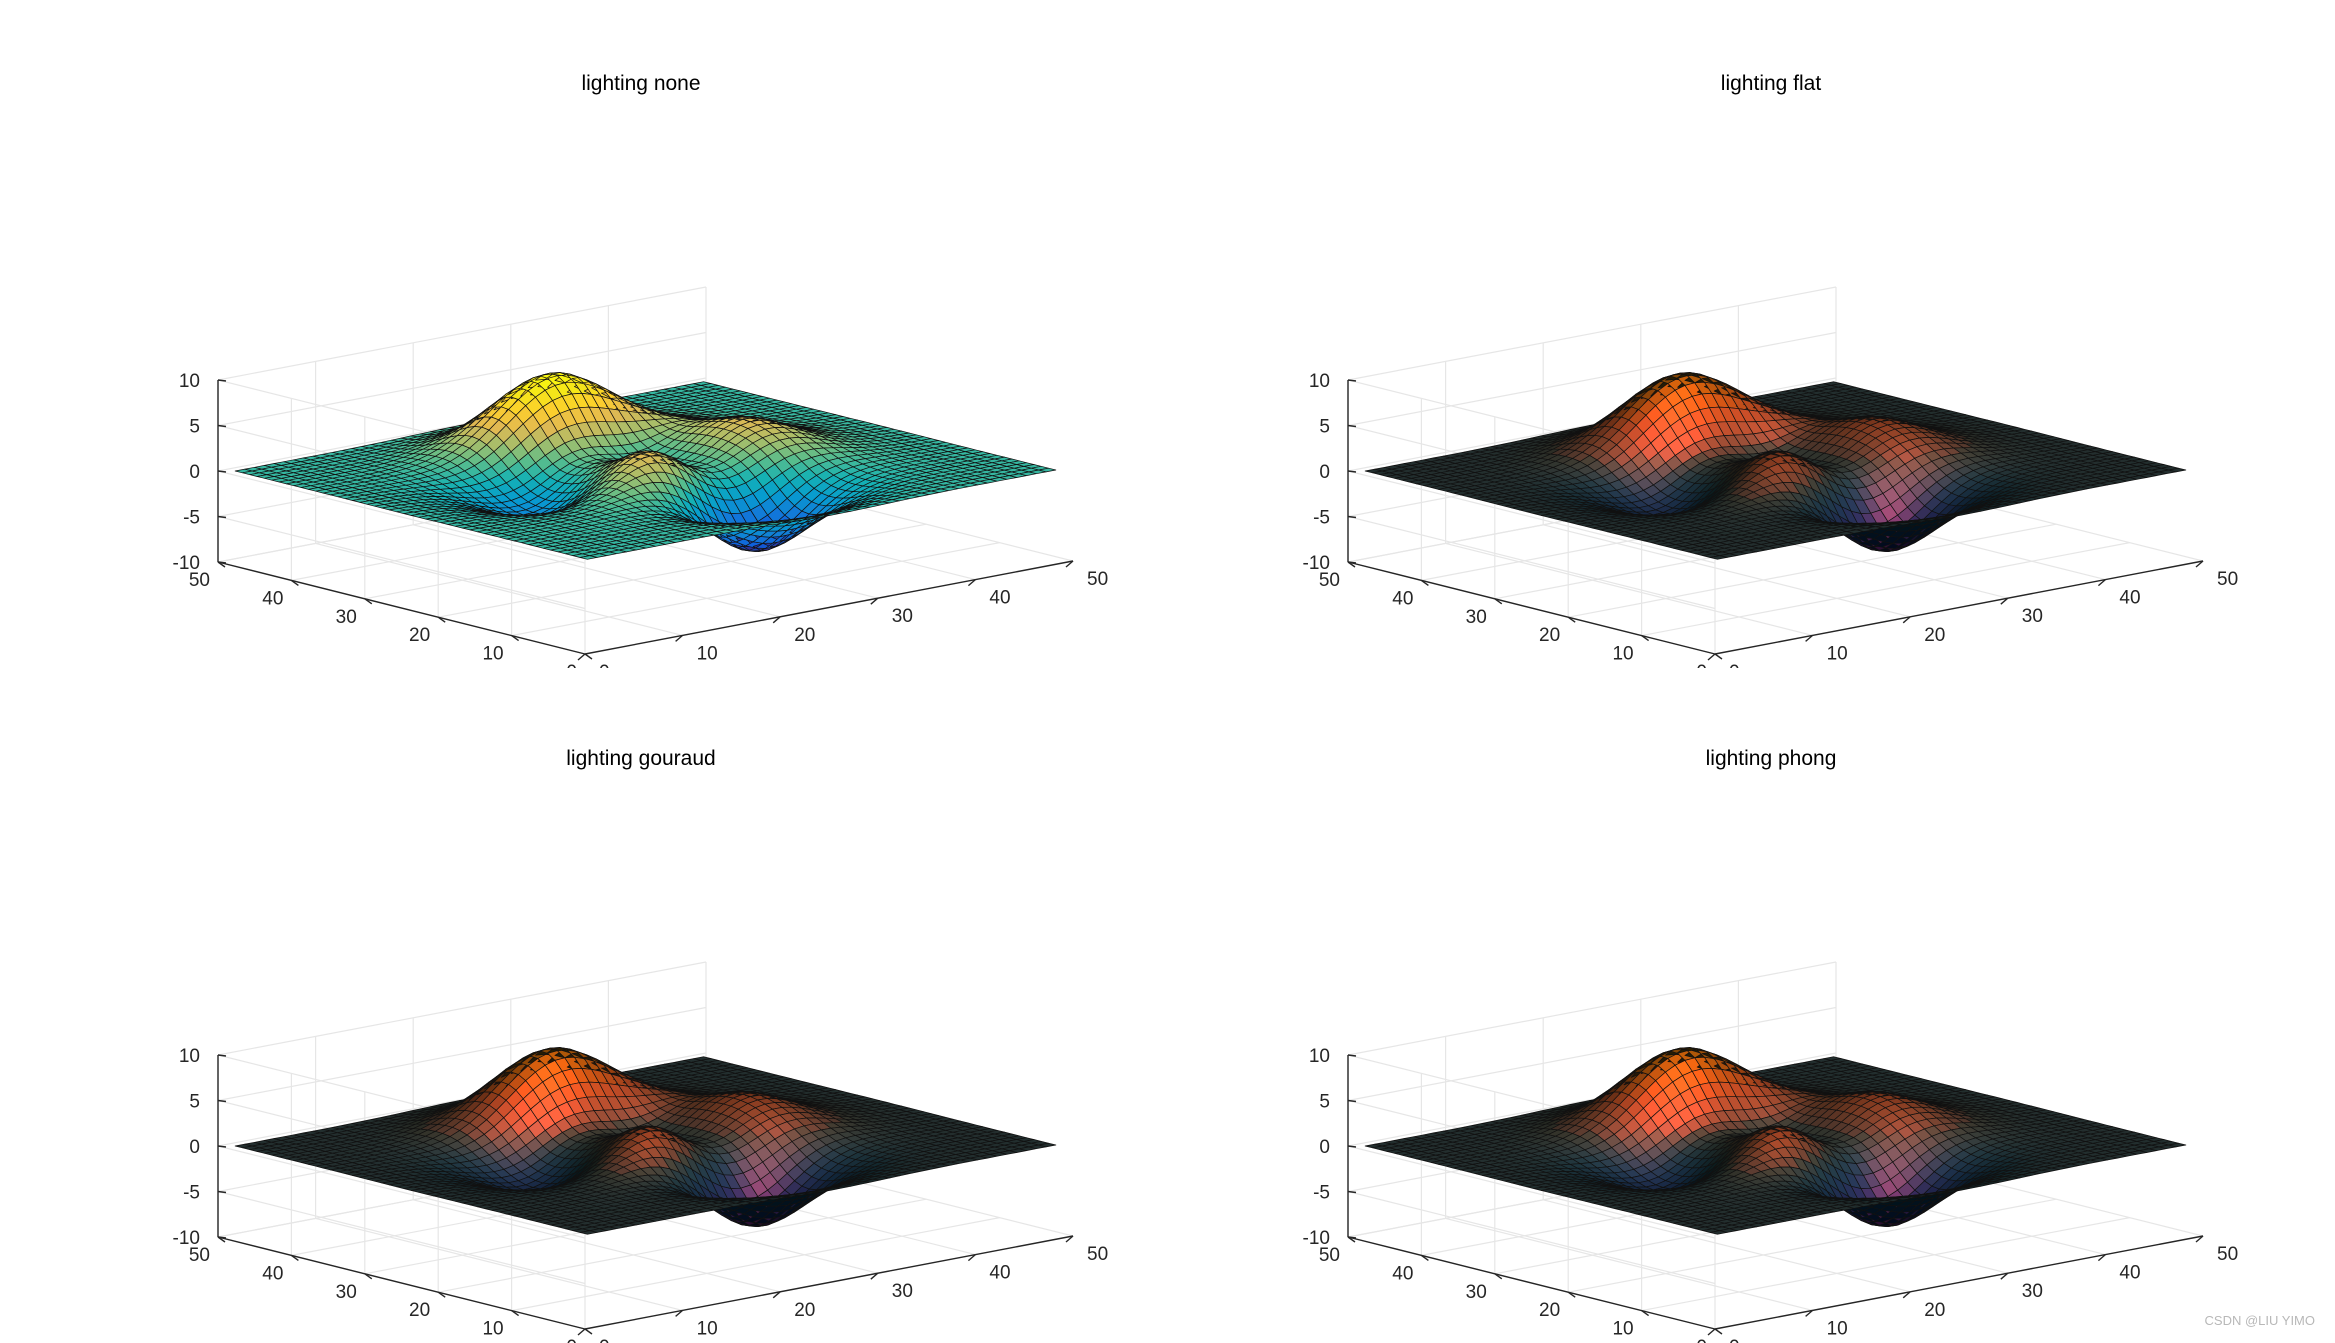  What do you see at coordinates (1771, 83) in the screenshot?
I see `chart-title: lighting flat` at bounding box center [1771, 83].